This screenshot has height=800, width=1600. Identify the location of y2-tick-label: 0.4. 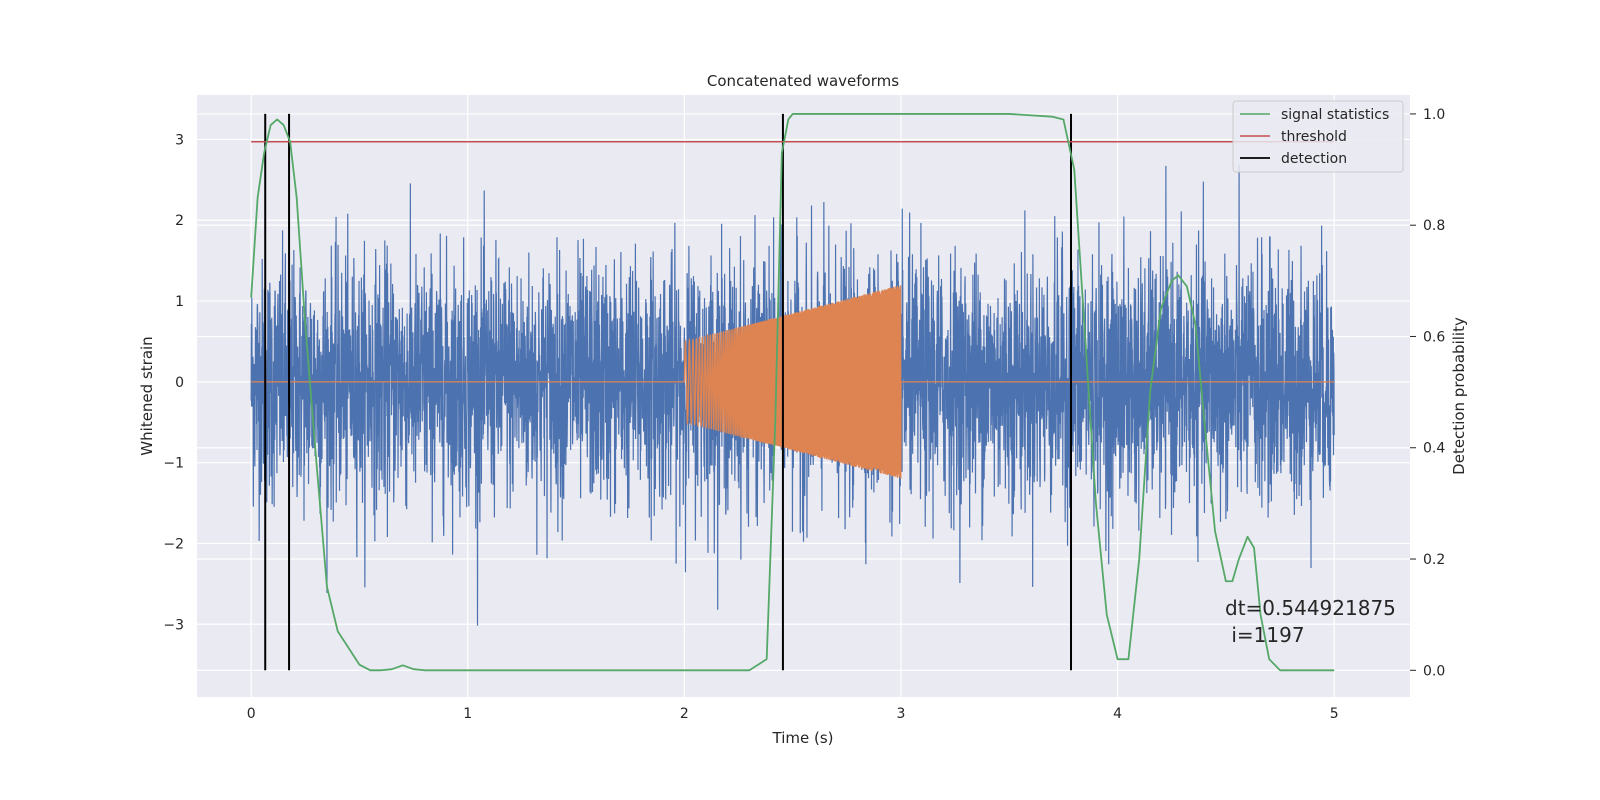
(1434, 449).